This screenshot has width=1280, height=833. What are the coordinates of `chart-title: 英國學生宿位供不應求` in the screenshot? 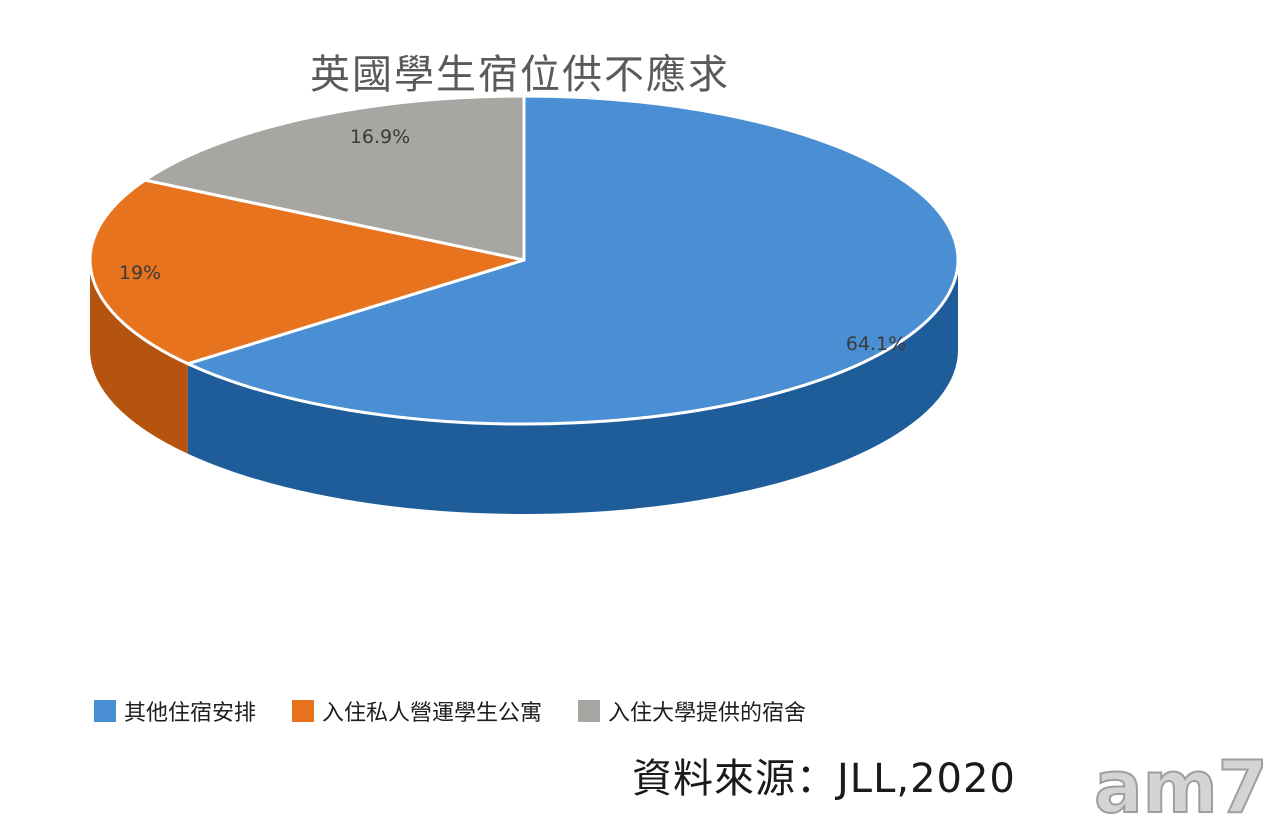 It's located at (520, 75).